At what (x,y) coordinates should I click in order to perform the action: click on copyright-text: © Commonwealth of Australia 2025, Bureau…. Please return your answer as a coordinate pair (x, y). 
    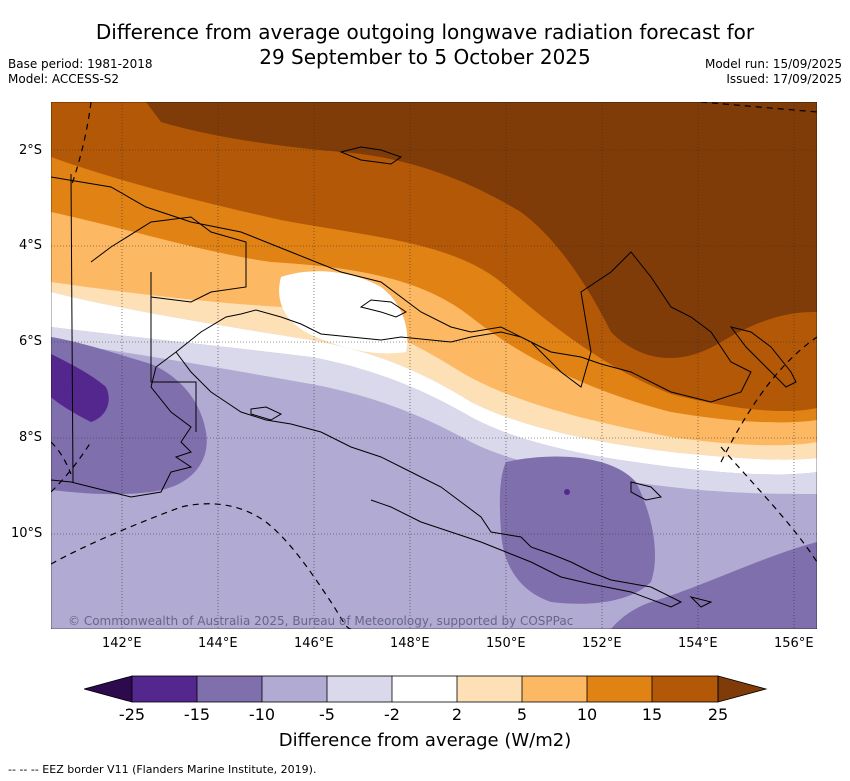
    Looking at the image, I should click on (321, 621).